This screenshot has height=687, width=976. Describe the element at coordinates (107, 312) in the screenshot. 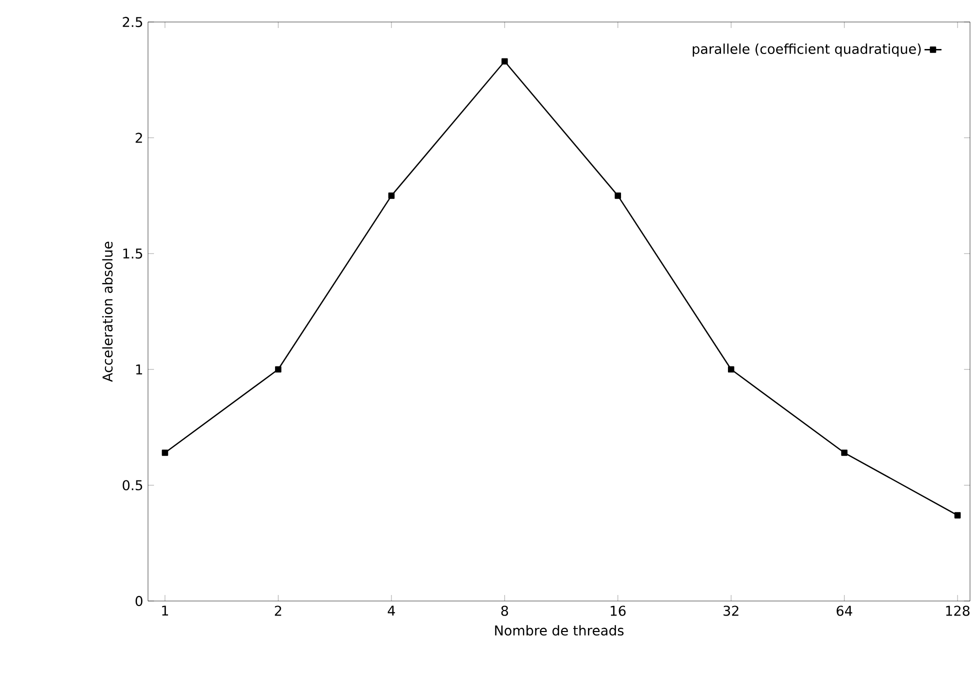

I see `y-axis-title: Acceleration absolue` at that location.